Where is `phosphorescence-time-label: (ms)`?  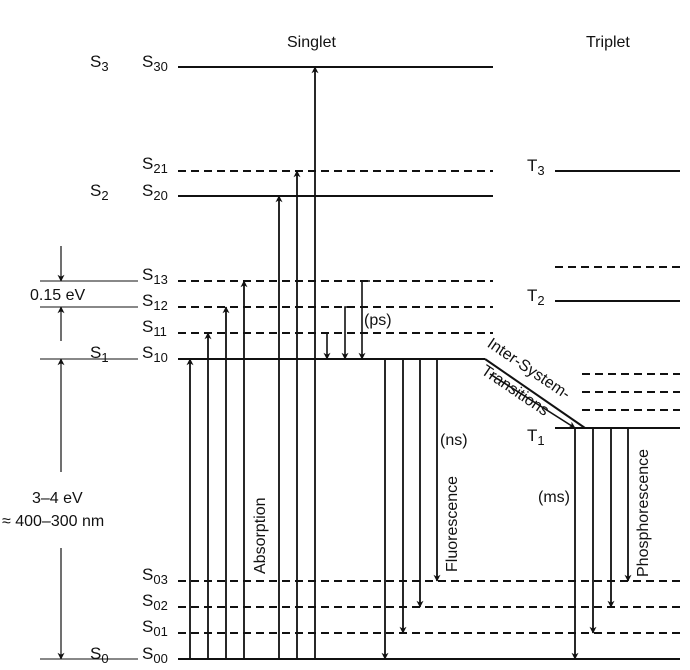
phosphorescence-time-label: (ms) is located at coordinates (554, 497).